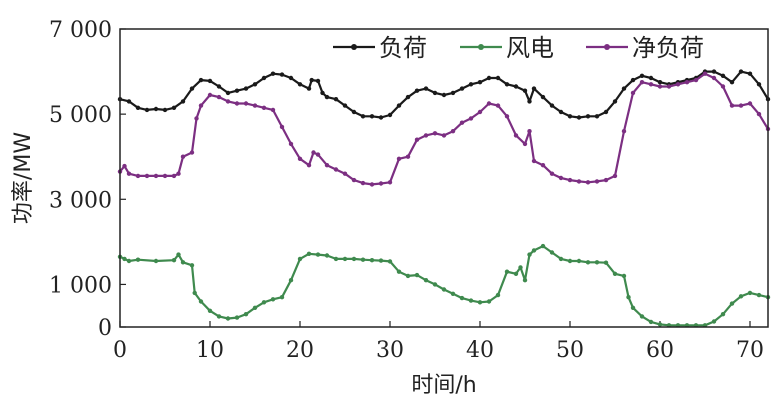 This screenshot has width=782, height=412. What do you see at coordinates (23, 178) in the screenshot?
I see `y-axis-label: 功率/MW` at bounding box center [23, 178].